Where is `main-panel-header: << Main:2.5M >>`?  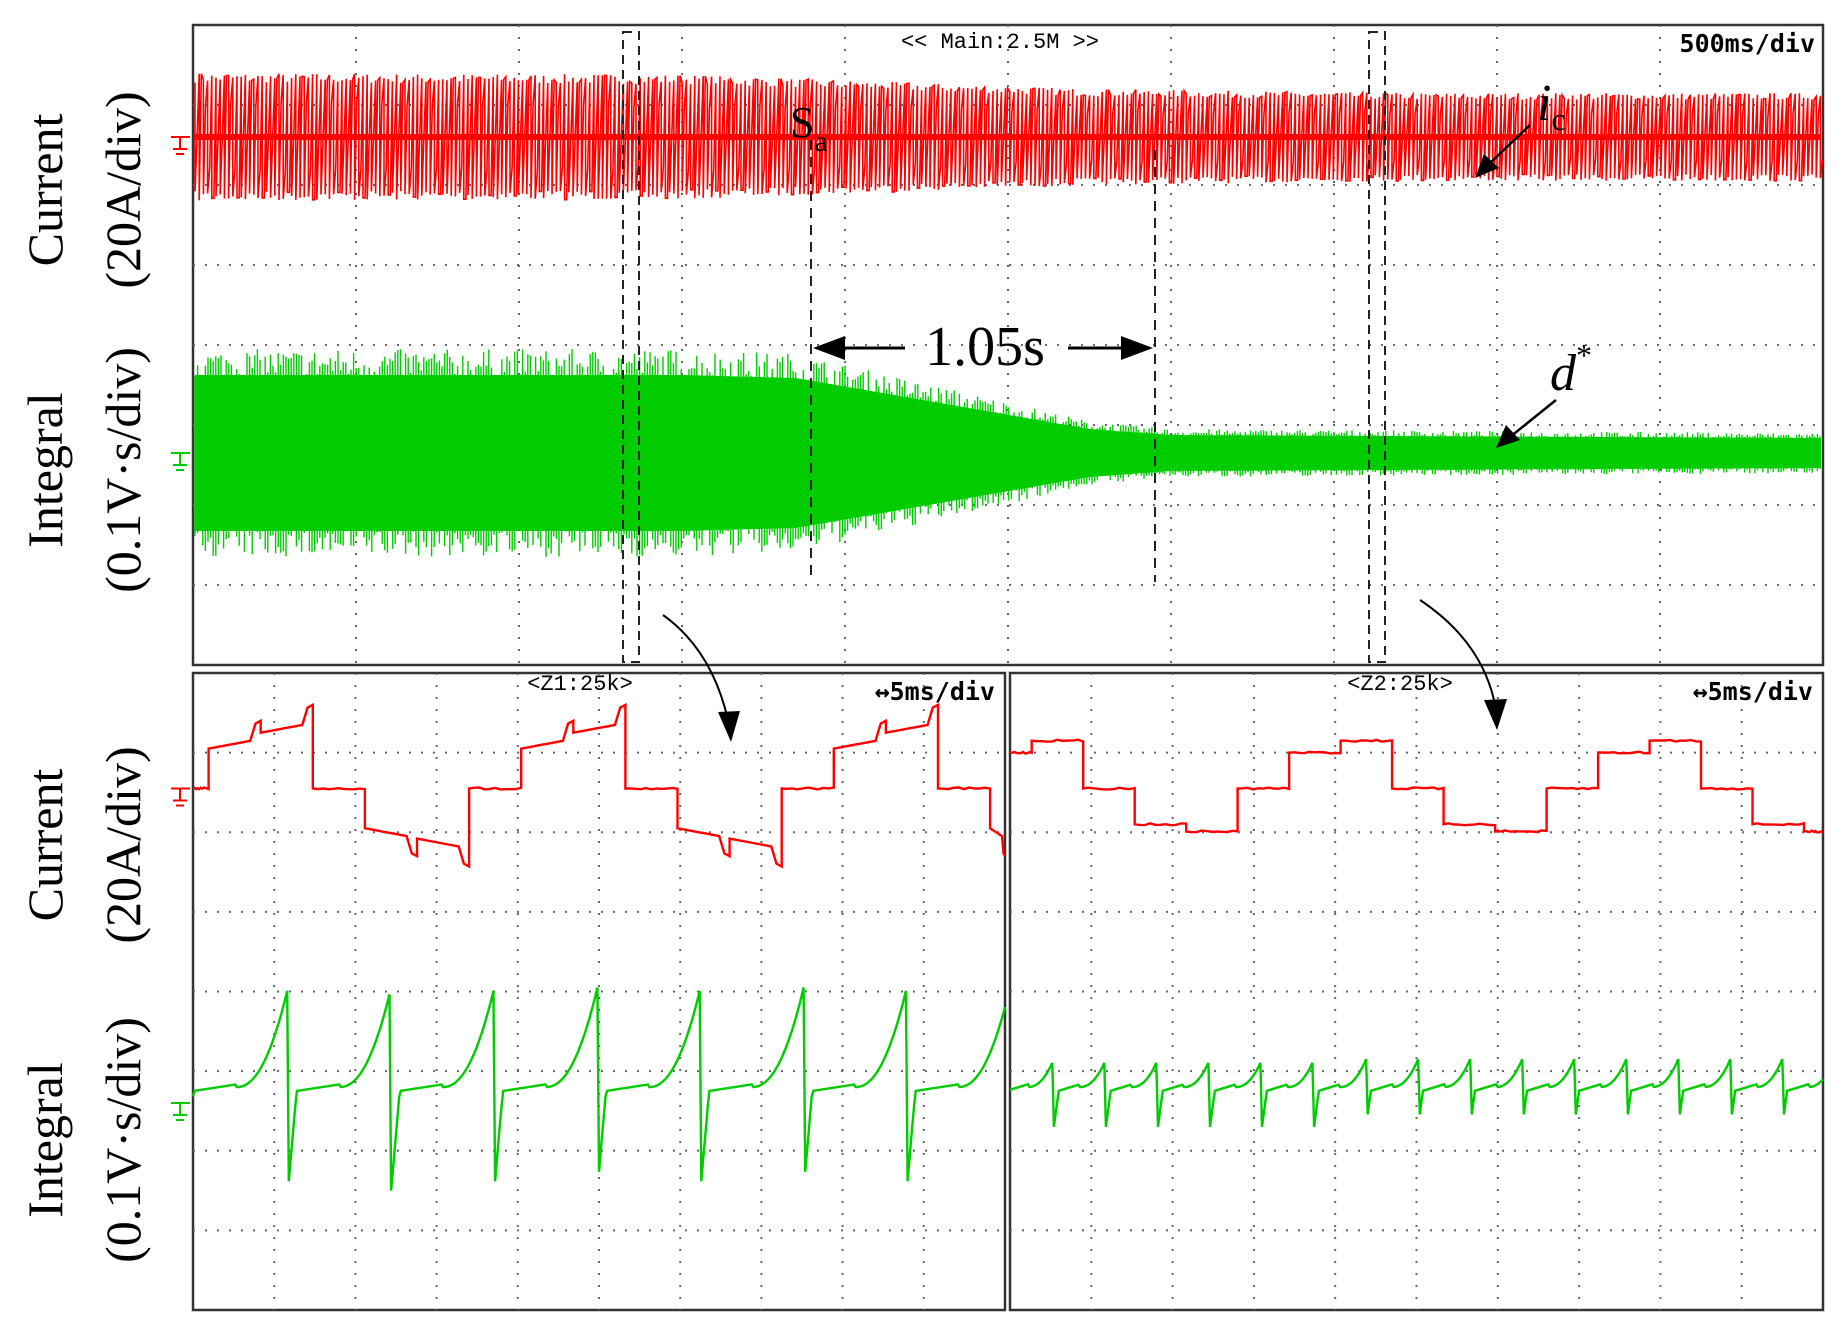 main-panel-header: << Main:2.5M >> is located at coordinates (1000, 42).